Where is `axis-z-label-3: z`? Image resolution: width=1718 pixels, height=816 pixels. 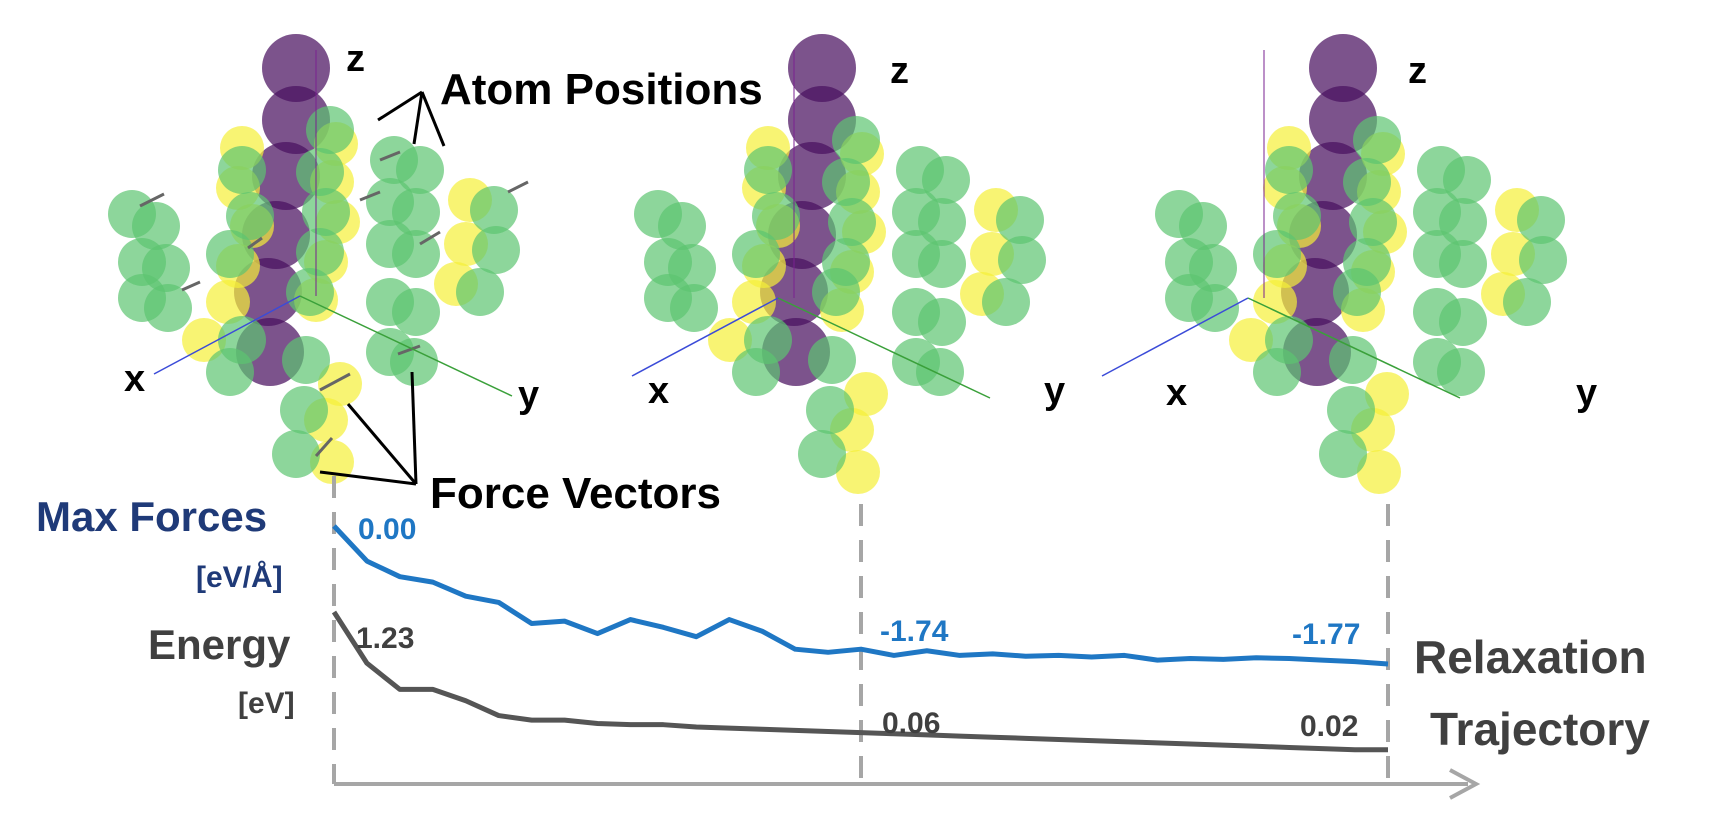
axis-z-label-3: z is located at coordinates (1417, 71).